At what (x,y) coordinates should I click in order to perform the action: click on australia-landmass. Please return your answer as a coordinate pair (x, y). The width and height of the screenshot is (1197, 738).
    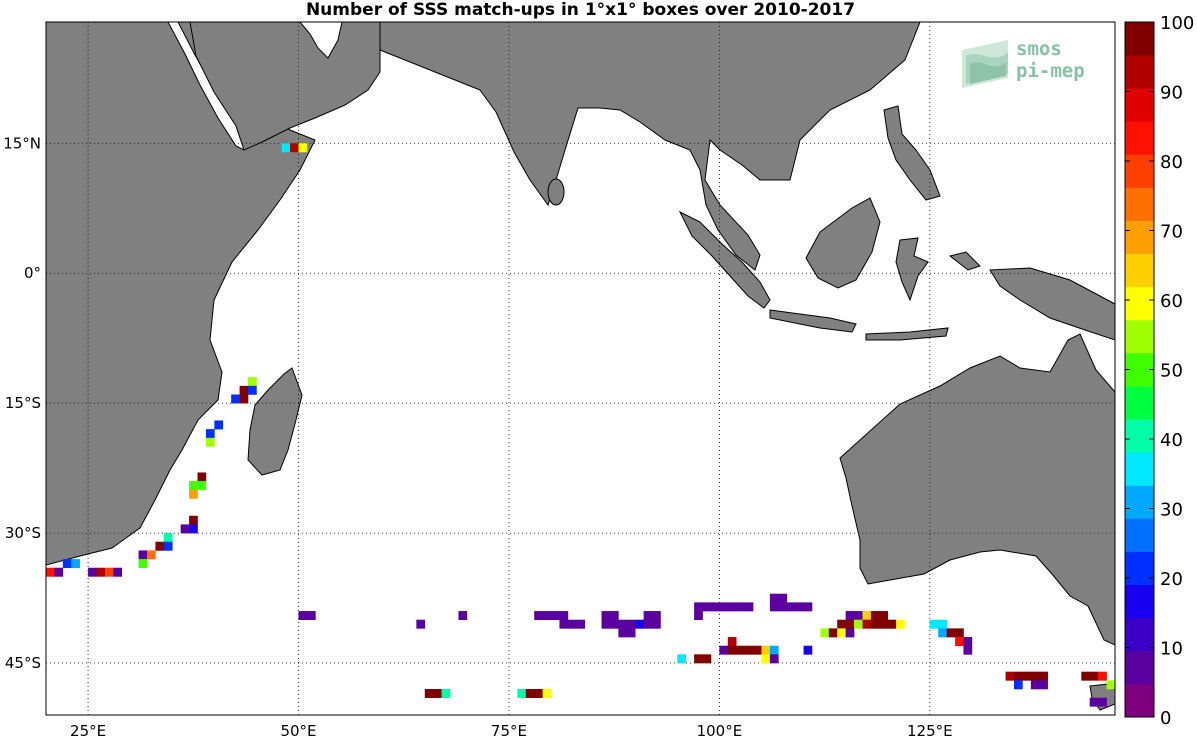
    Looking at the image, I should click on (977, 489).